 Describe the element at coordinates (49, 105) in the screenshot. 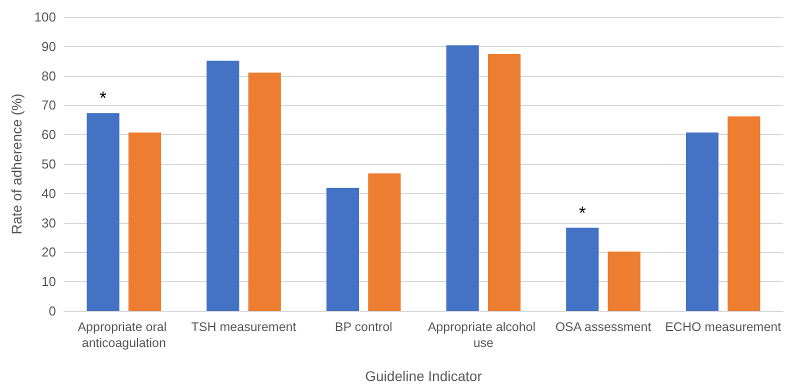

I see `y-tick-label: 70` at that location.